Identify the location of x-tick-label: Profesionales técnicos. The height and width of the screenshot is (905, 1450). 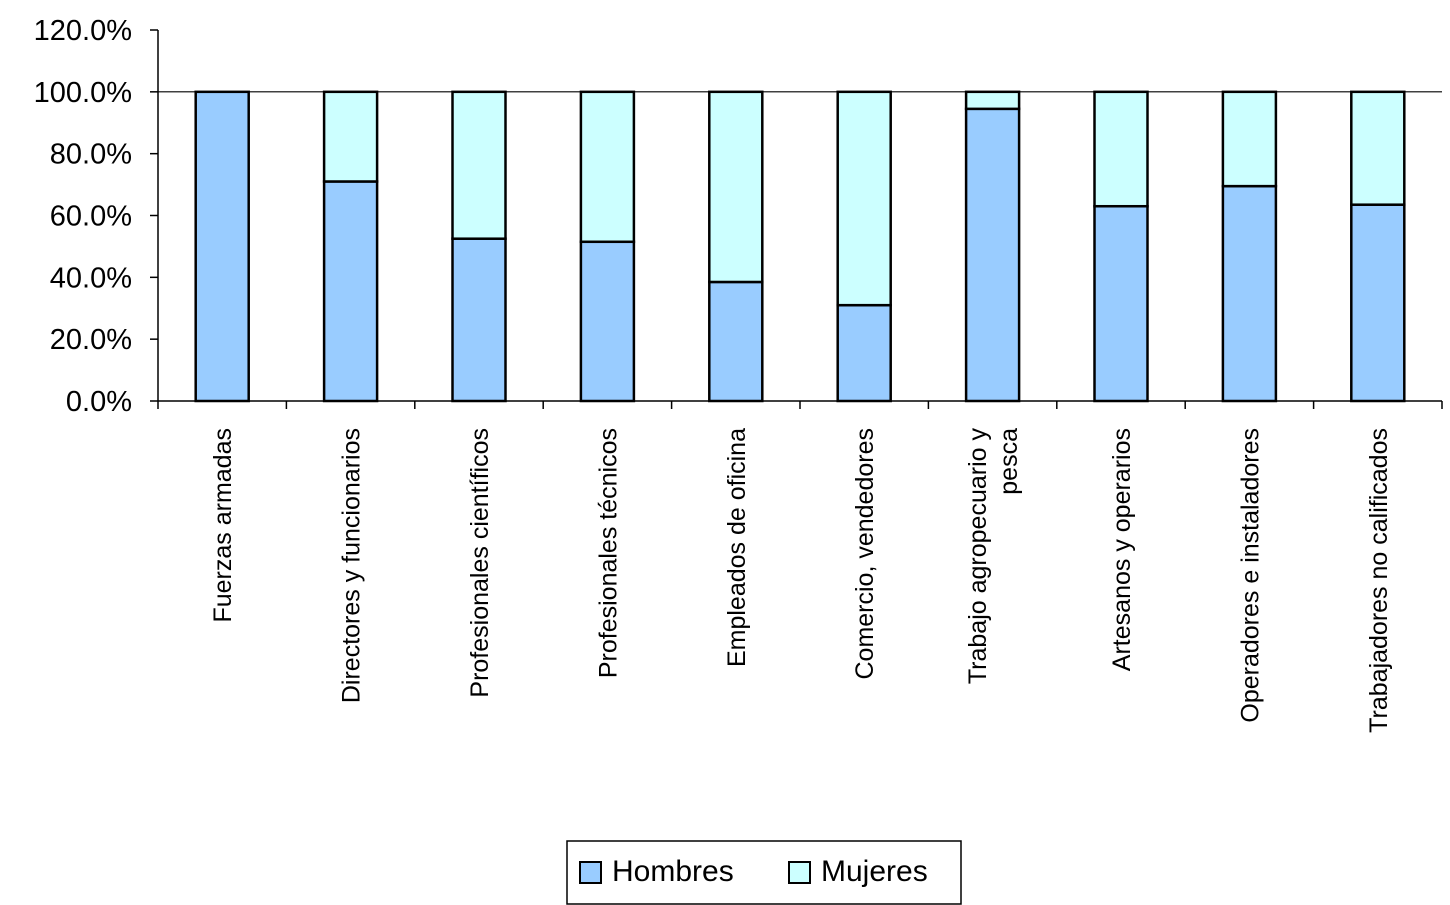
(608, 553).